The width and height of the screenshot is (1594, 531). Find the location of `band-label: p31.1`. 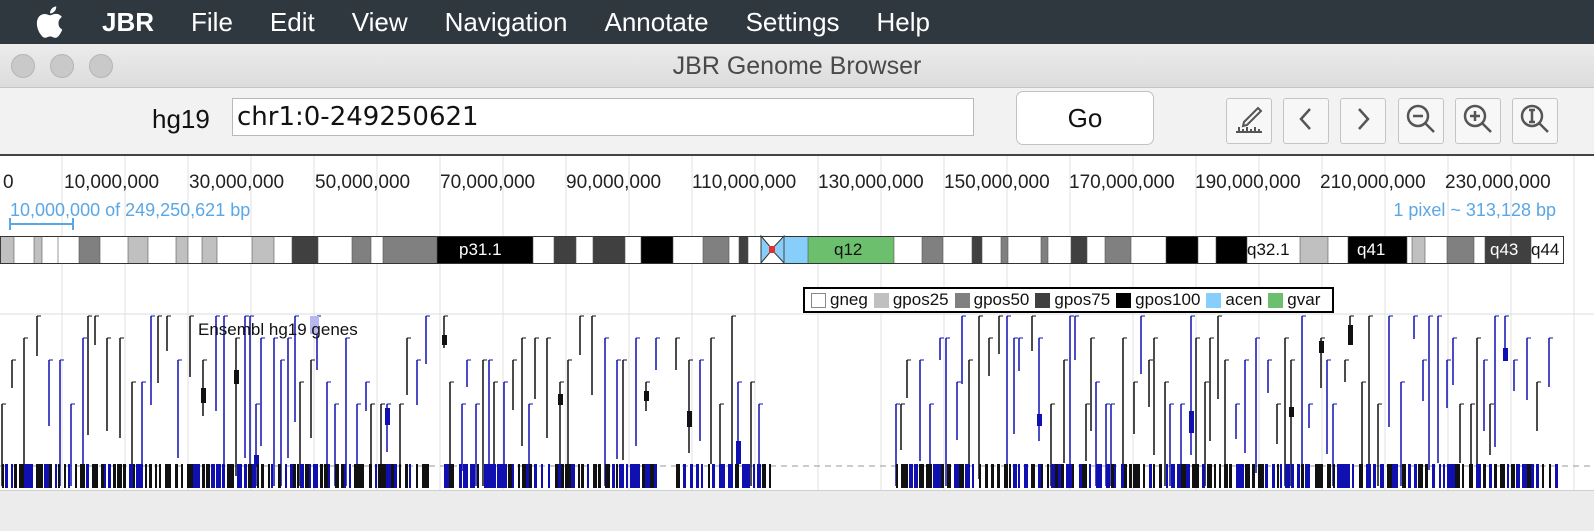

band-label: p31.1 is located at coordinates (480, 249).